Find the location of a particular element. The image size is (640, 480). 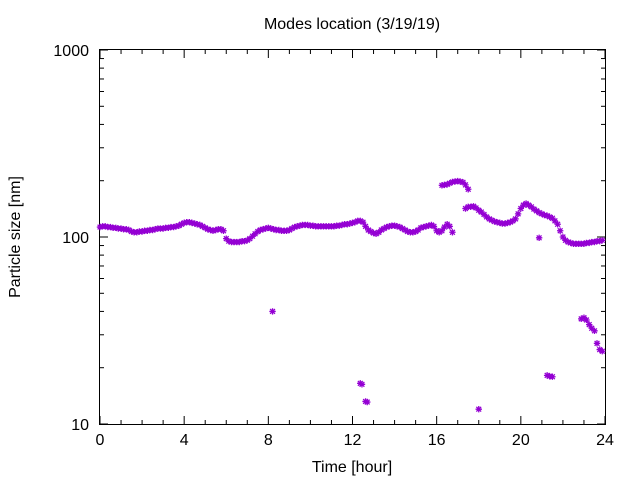

y-tick-label: 1000 is located at coordinates (71, 51).